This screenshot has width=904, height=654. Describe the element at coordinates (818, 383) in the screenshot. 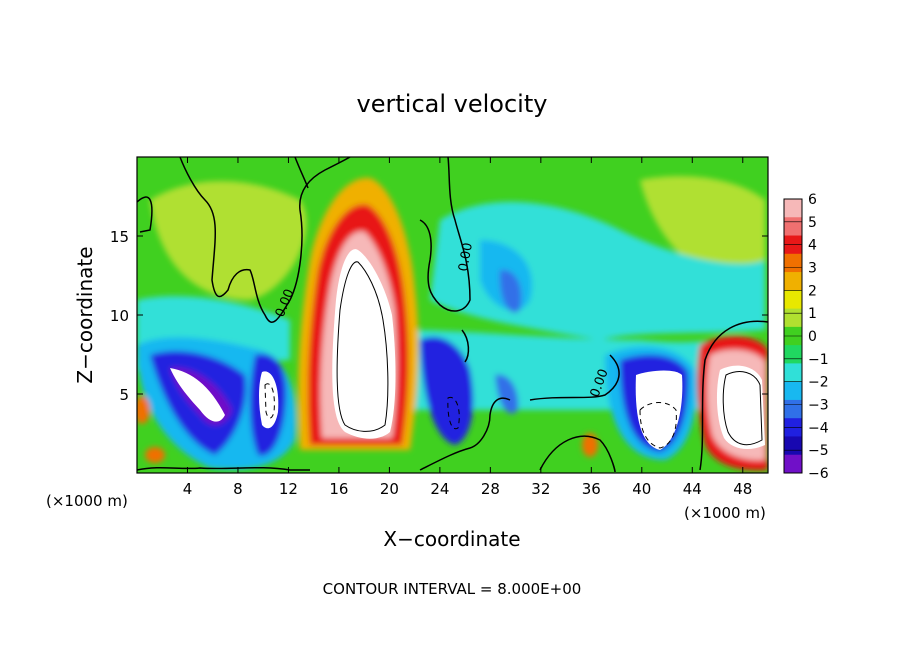

I see `colorbar-label: −2` at that location.